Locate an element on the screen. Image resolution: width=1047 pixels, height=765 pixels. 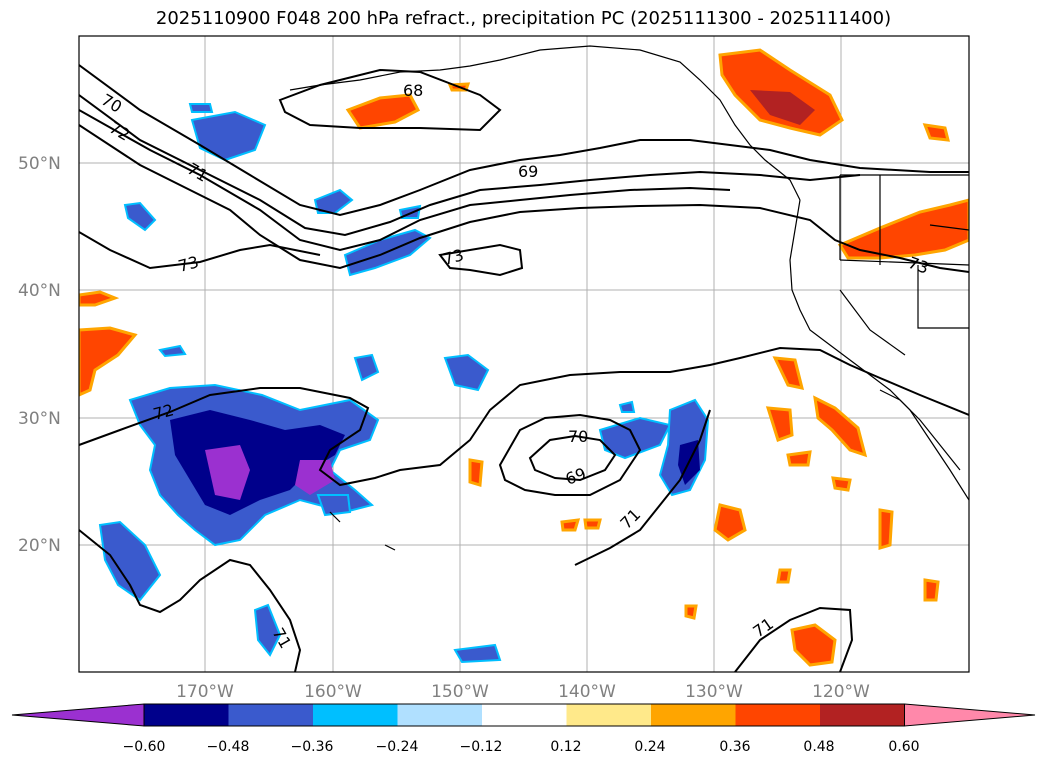
colorbar-frame is located at coordinates (524, 715).